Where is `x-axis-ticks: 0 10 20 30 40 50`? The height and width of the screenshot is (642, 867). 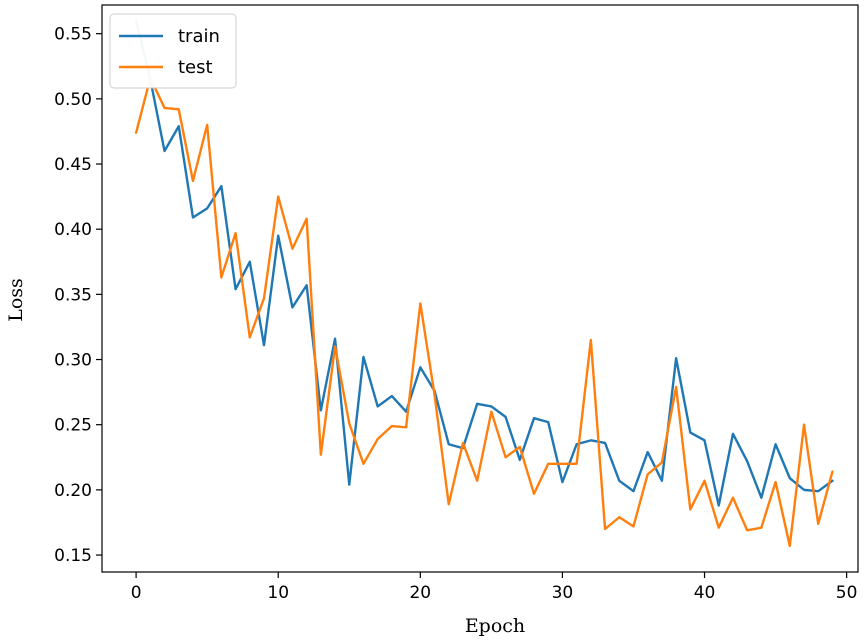 x-axis-ticks: 0 10 20 30 40 50 is located at coordinates (494, 587).